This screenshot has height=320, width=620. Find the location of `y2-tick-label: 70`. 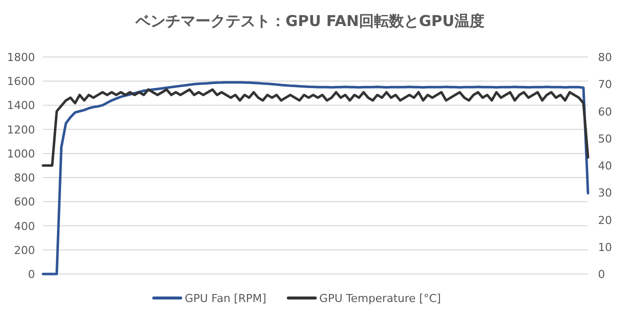

y2-tick-label: 70 is located at coordinates (605, 85).